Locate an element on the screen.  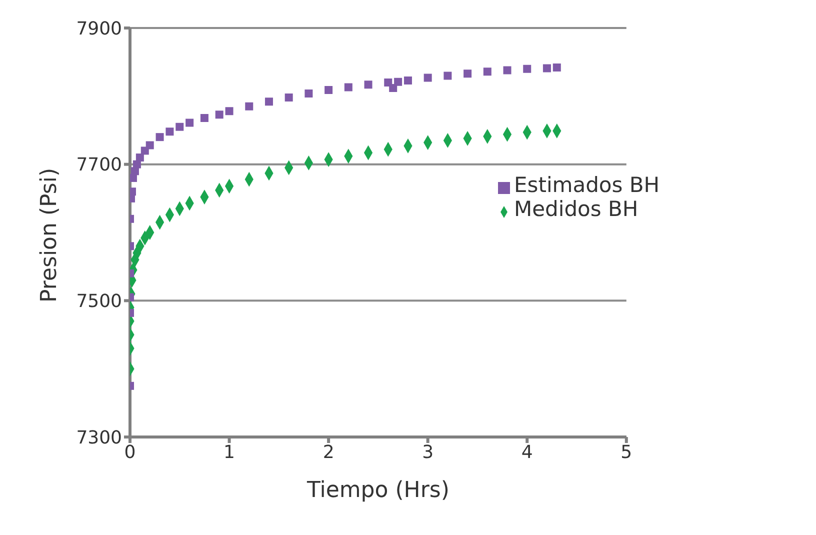
legend-label: Estimados BH is located at coordinates (587, 185).